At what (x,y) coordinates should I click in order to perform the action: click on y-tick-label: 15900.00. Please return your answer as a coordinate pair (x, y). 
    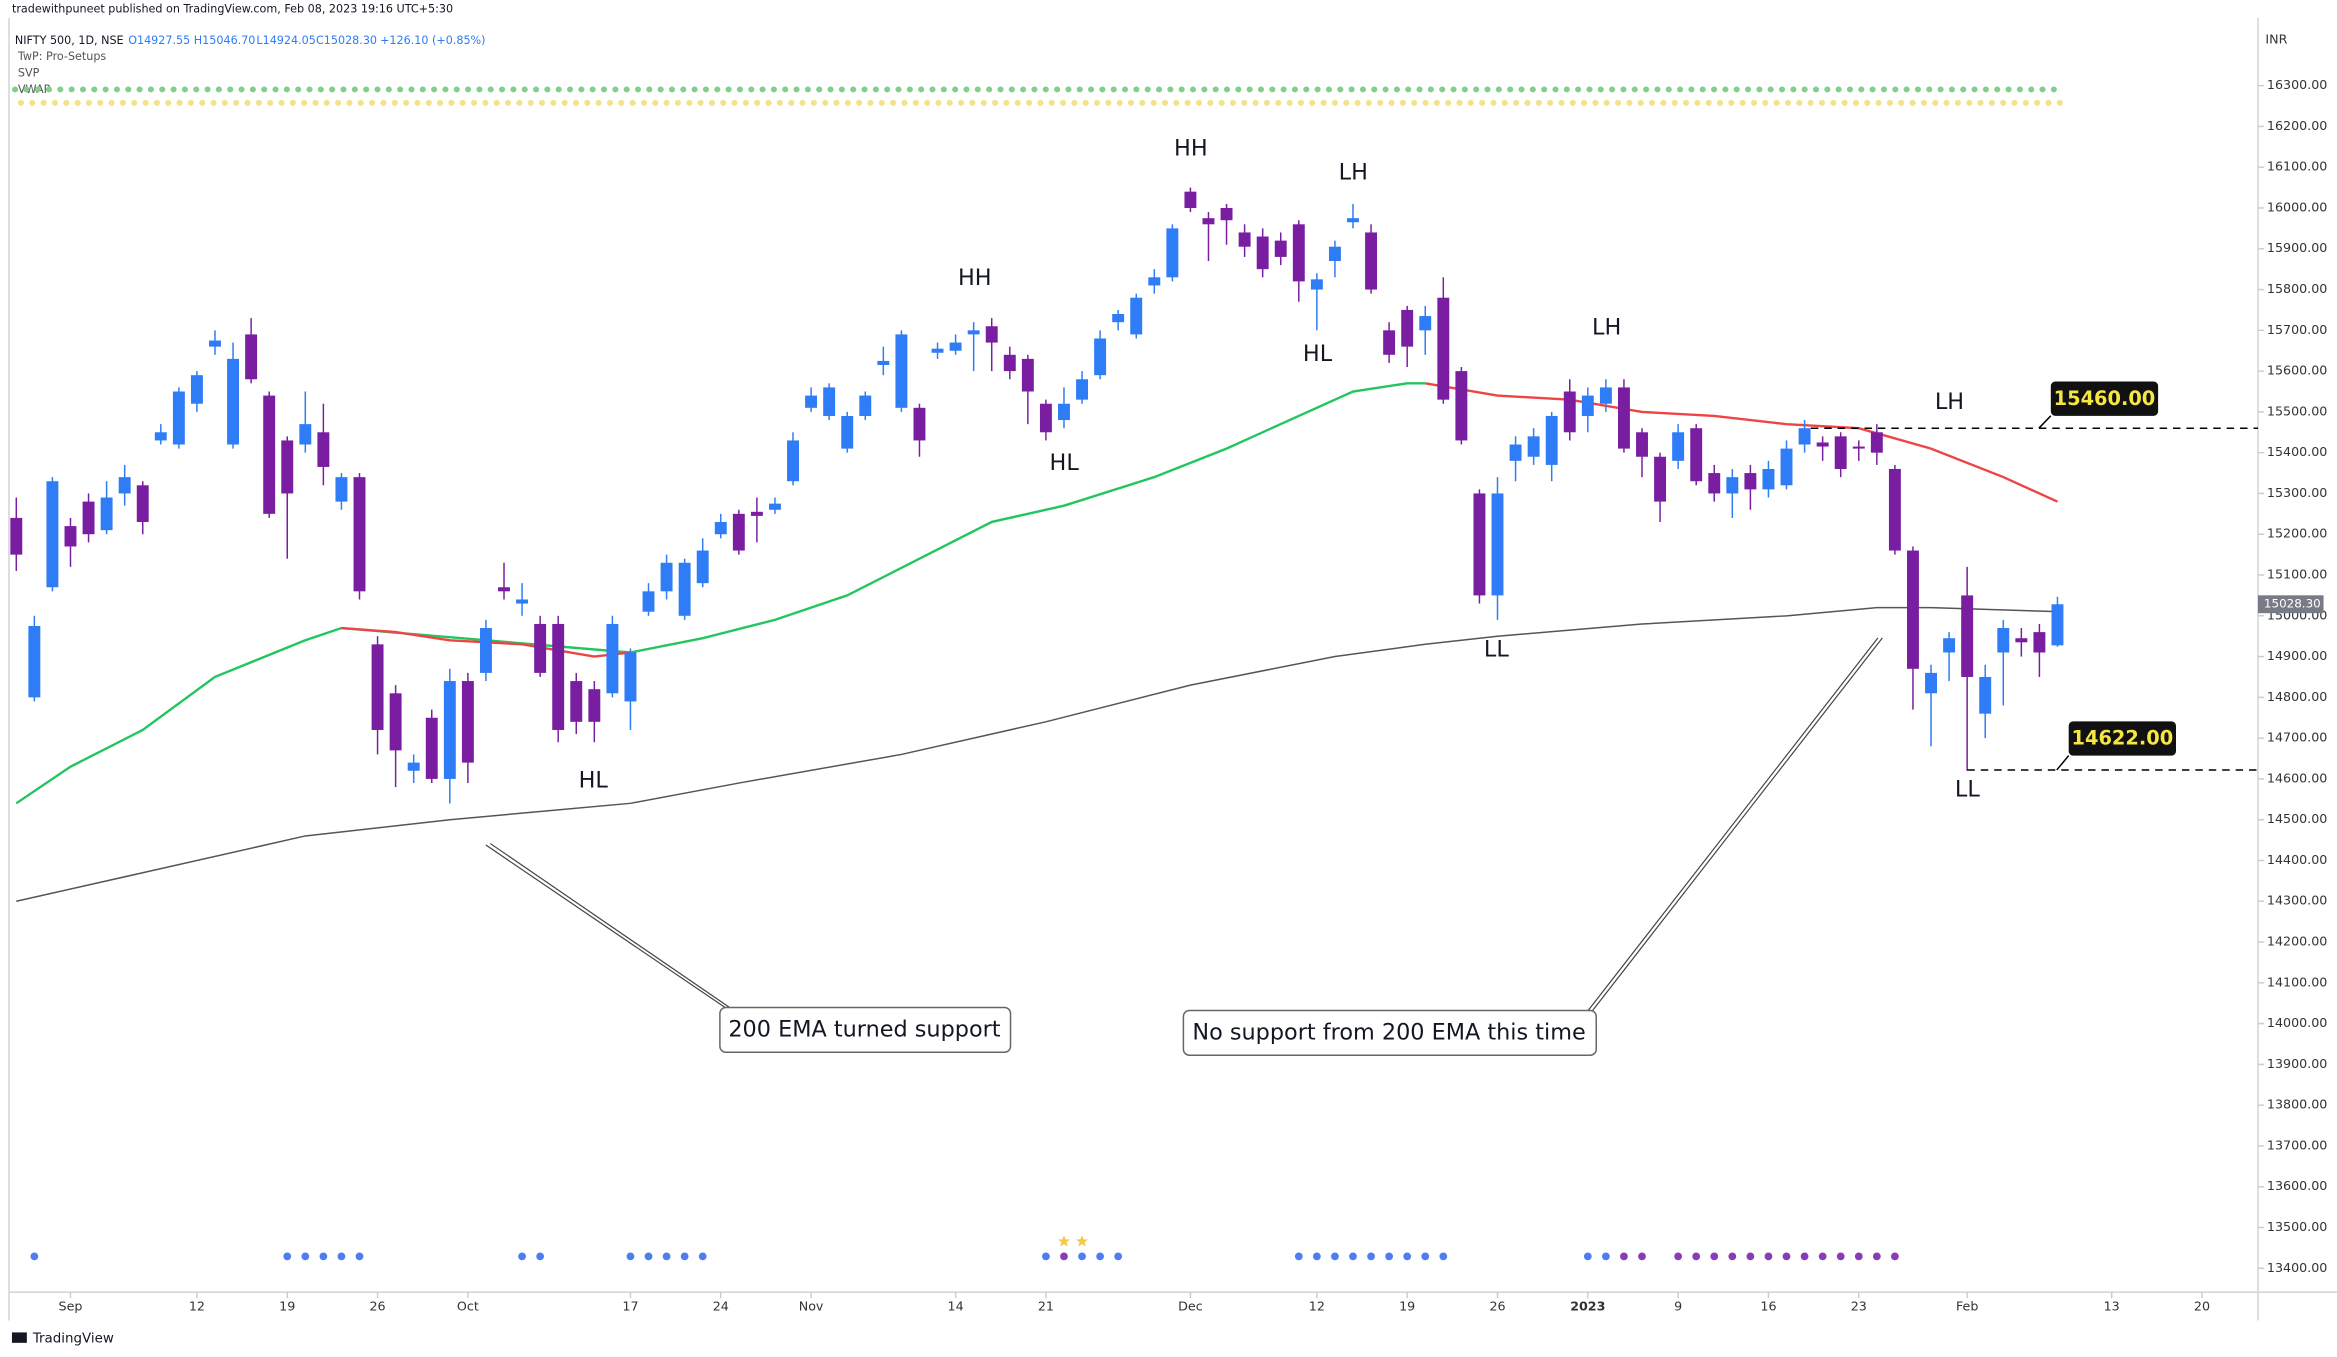
    Looking at the image, I should click on (2297, 247).